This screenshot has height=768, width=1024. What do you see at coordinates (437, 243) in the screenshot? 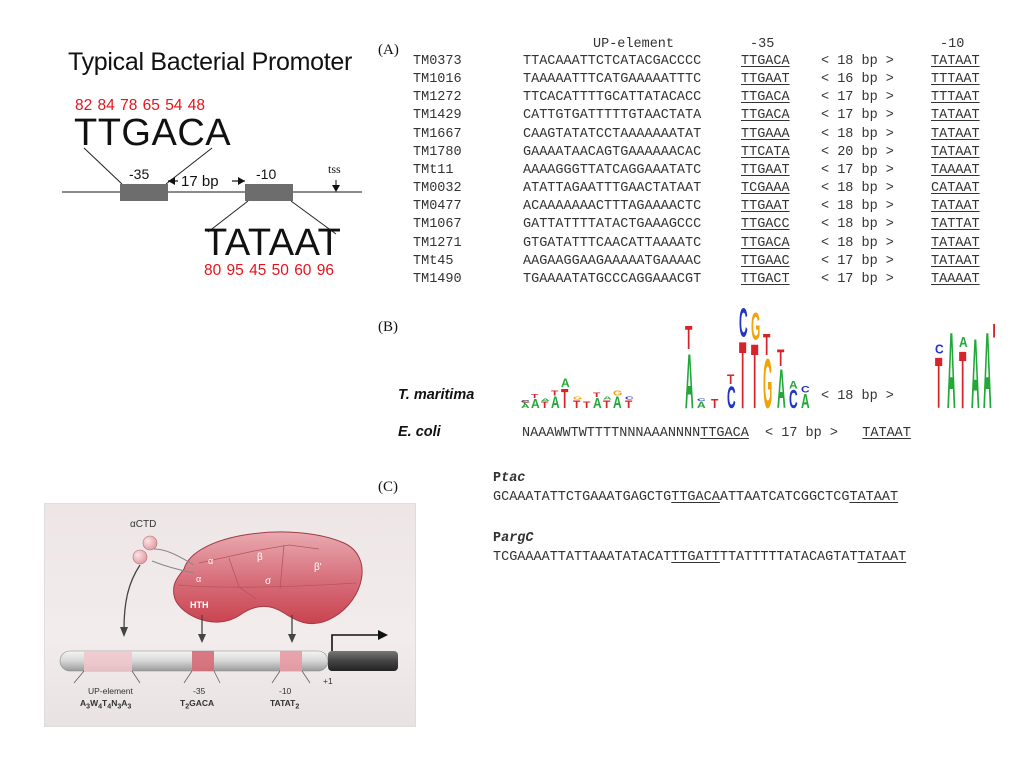
I see `gene-id: TM1271` at bounding box center [437, 243].